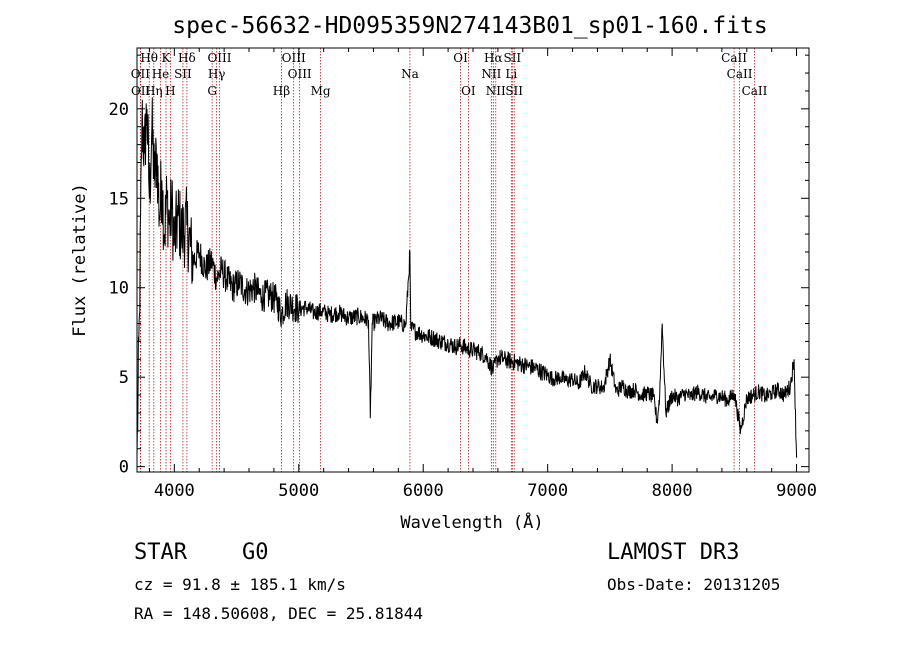  What do you see at coordinates (511, 74) in the screenshot?
I see `emission-line-label: Li` at bounding box center [511, 74].